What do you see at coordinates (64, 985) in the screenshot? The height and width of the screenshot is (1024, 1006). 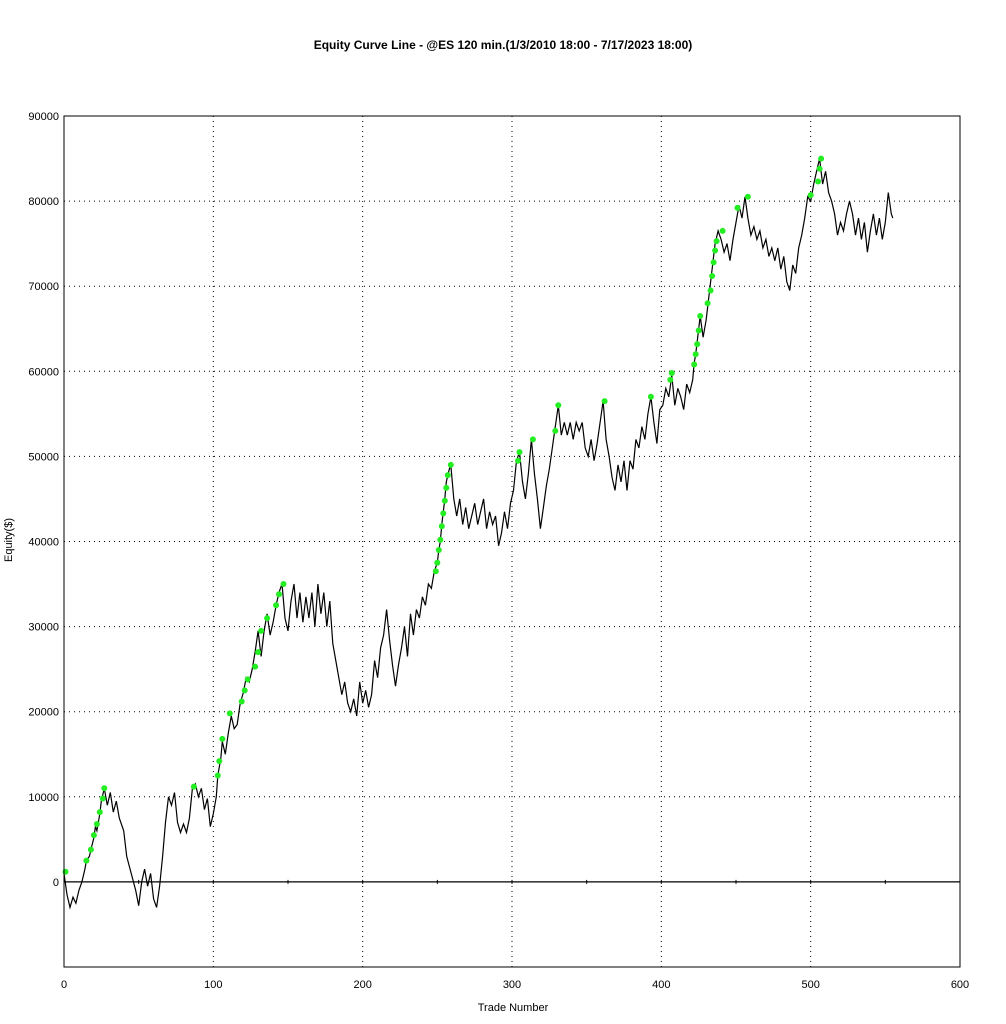 I see `x-tick-label: 0` at bounding box center [64, 985].